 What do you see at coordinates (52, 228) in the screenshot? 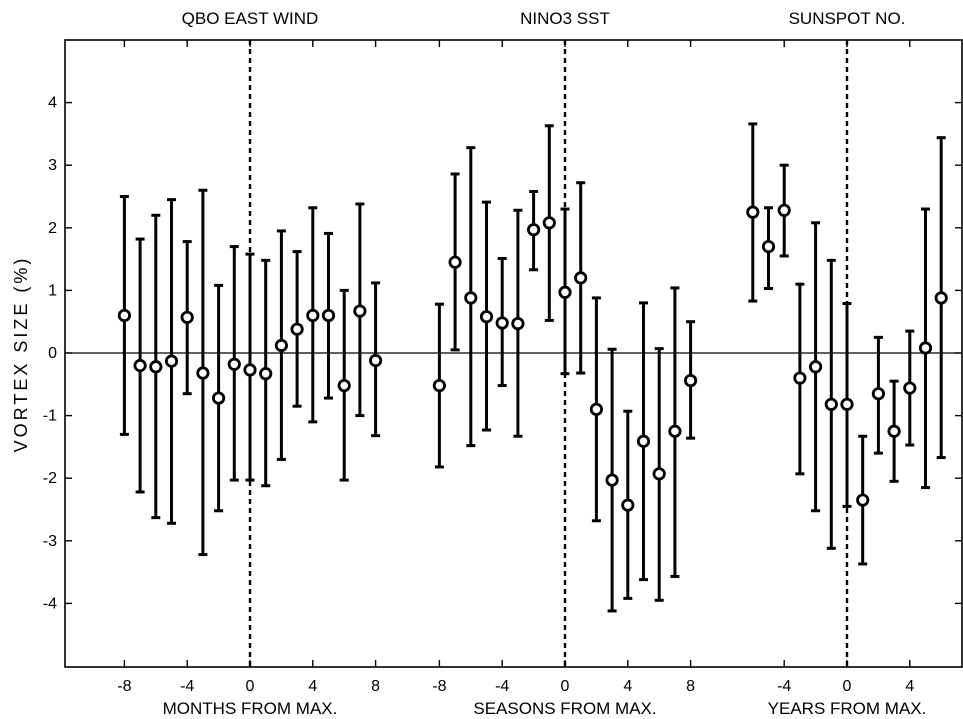
I see `y-tick-label: 2` at bounding box center [52, 228].